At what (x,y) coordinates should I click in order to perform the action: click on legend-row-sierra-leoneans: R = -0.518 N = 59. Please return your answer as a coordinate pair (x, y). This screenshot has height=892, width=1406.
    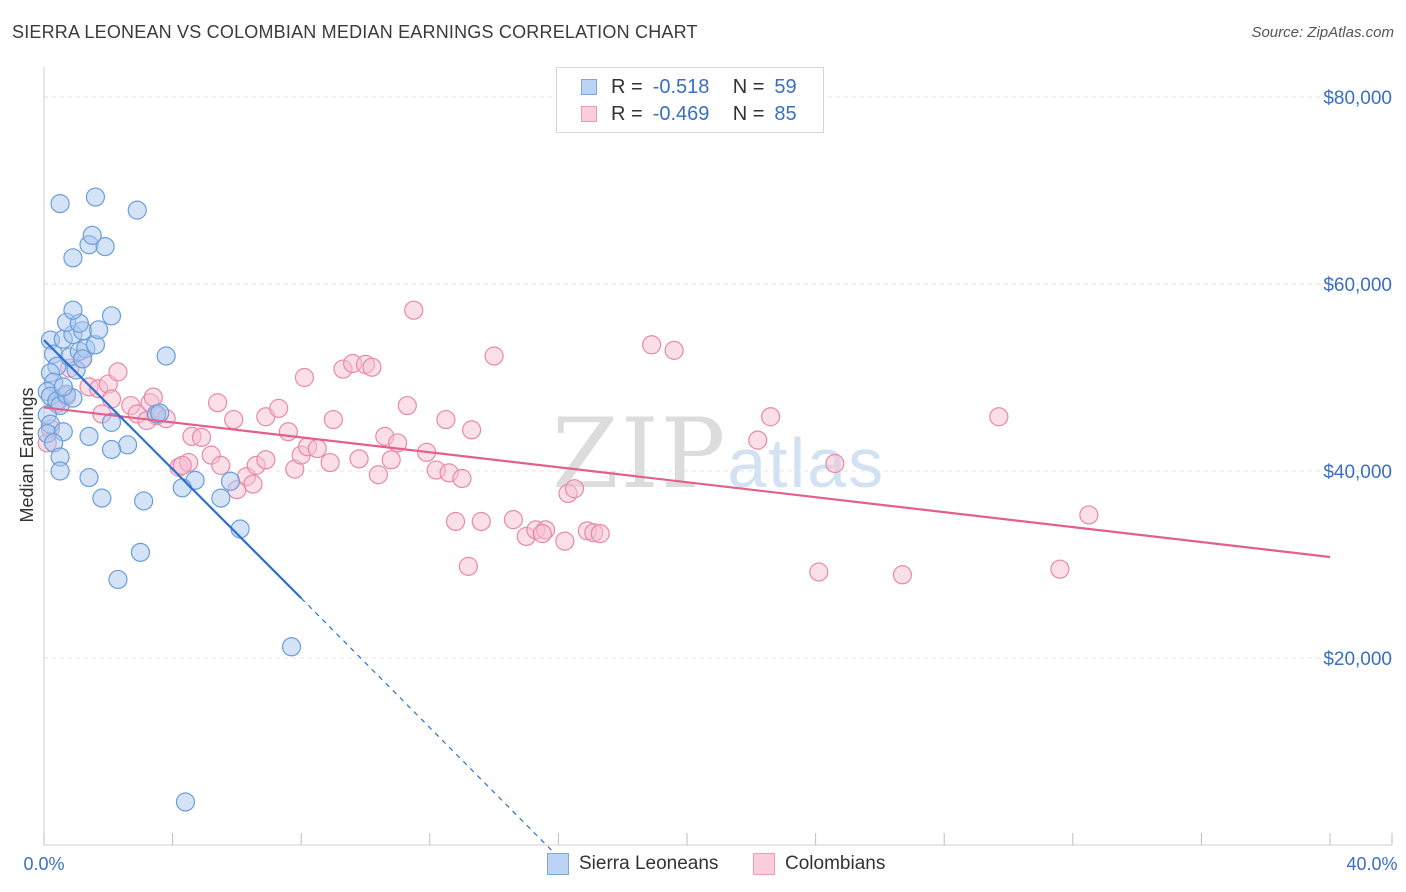
    Looking at the image, I should click on (689, 87).